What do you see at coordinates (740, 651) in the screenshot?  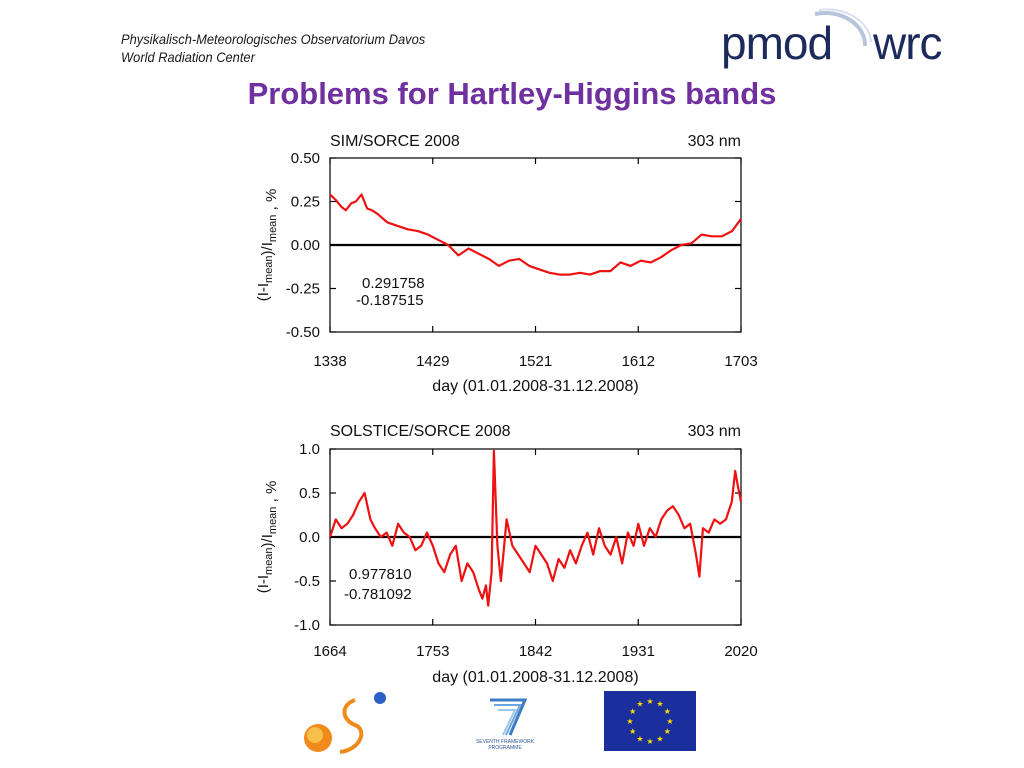 I see `x-tick-label: 2020` at bounding box center [740, 651].